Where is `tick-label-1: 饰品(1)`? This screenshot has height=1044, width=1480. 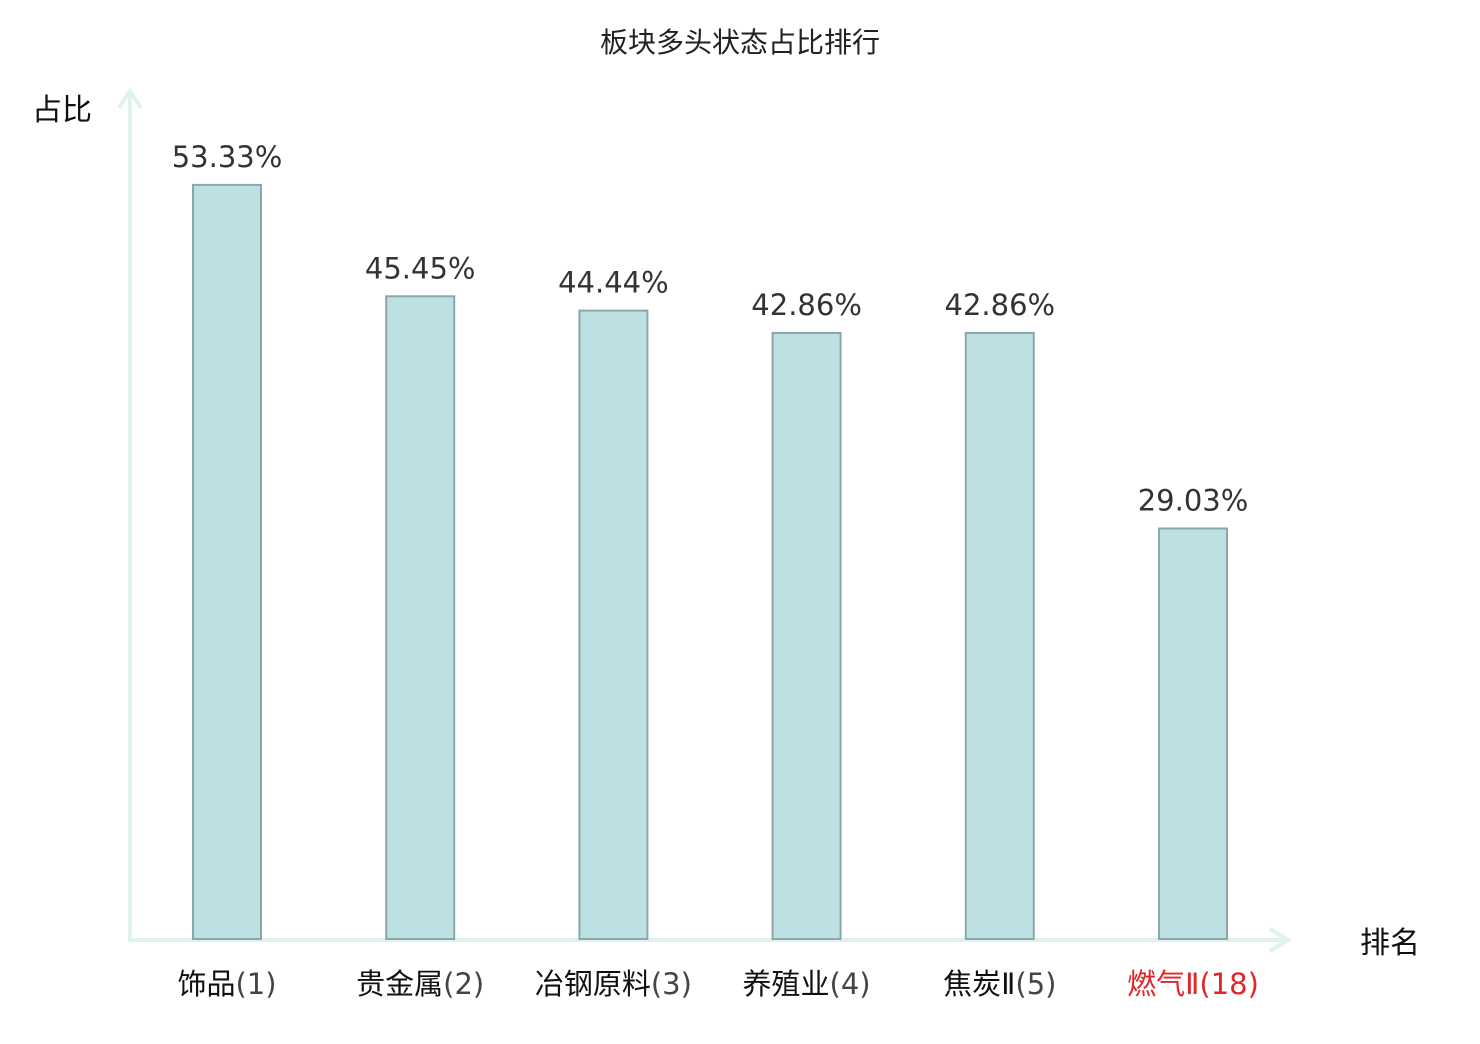 tick-label-1: 饰品(1) is located at coordinates (226, 984).